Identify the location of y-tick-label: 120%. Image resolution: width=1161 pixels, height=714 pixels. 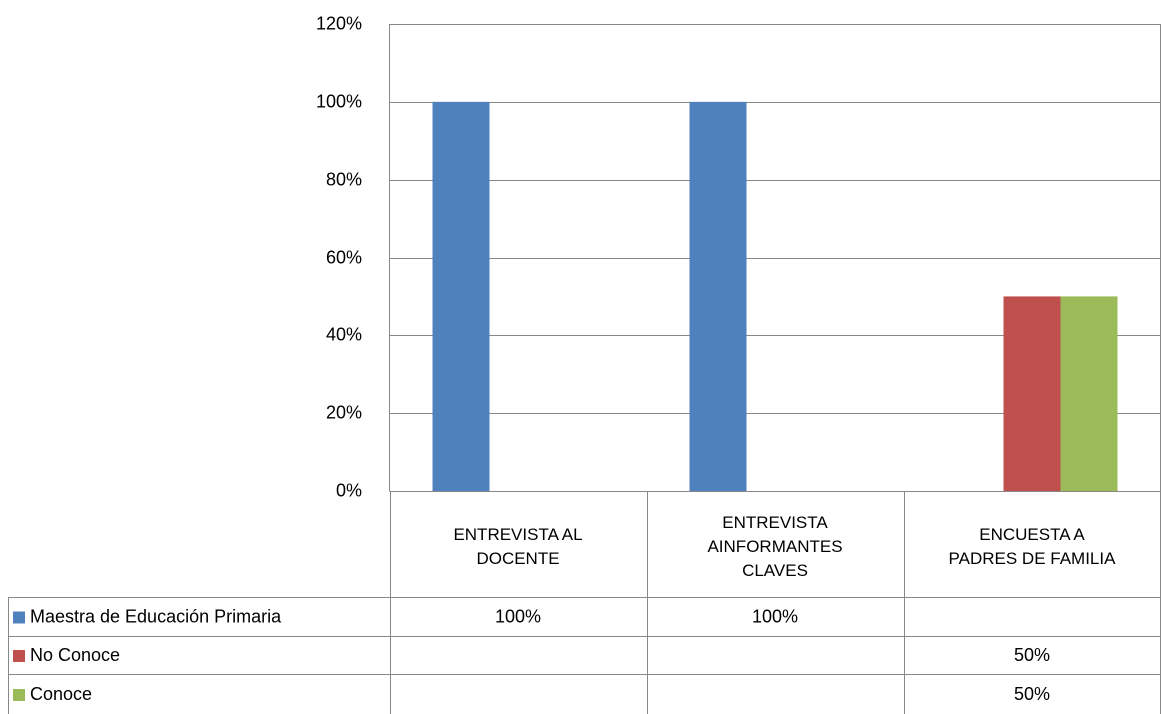
(339, 23).